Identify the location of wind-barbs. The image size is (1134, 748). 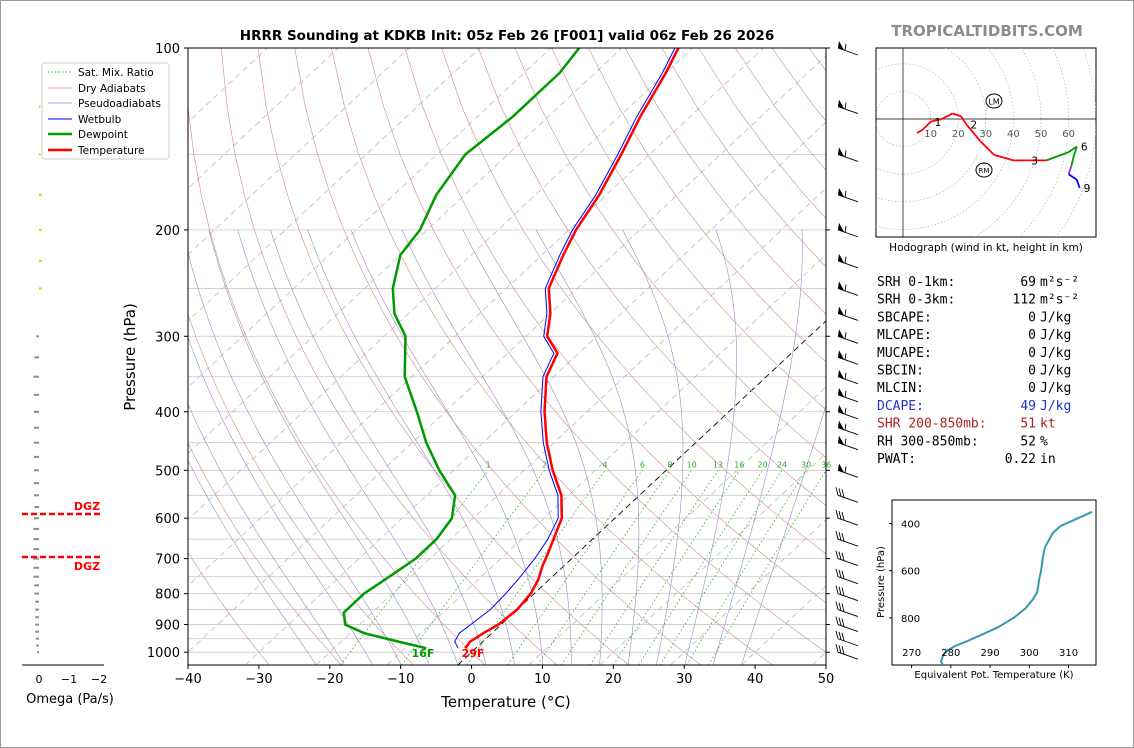
(847, 350).